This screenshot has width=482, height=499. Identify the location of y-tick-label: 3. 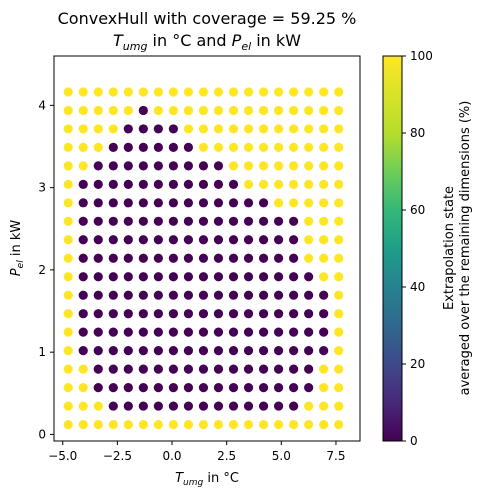
(42, 188).